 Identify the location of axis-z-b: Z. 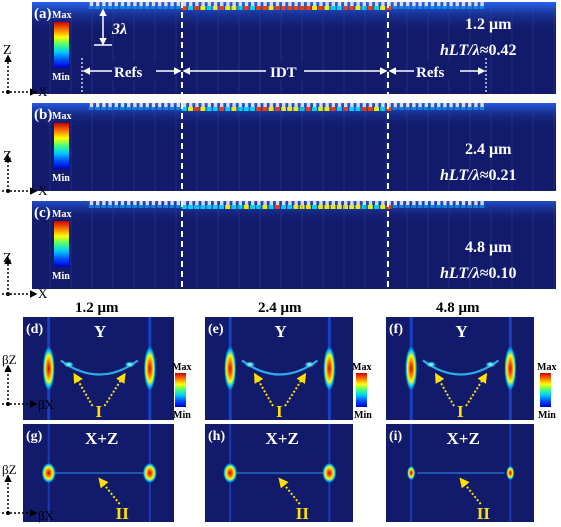
(7, 156).